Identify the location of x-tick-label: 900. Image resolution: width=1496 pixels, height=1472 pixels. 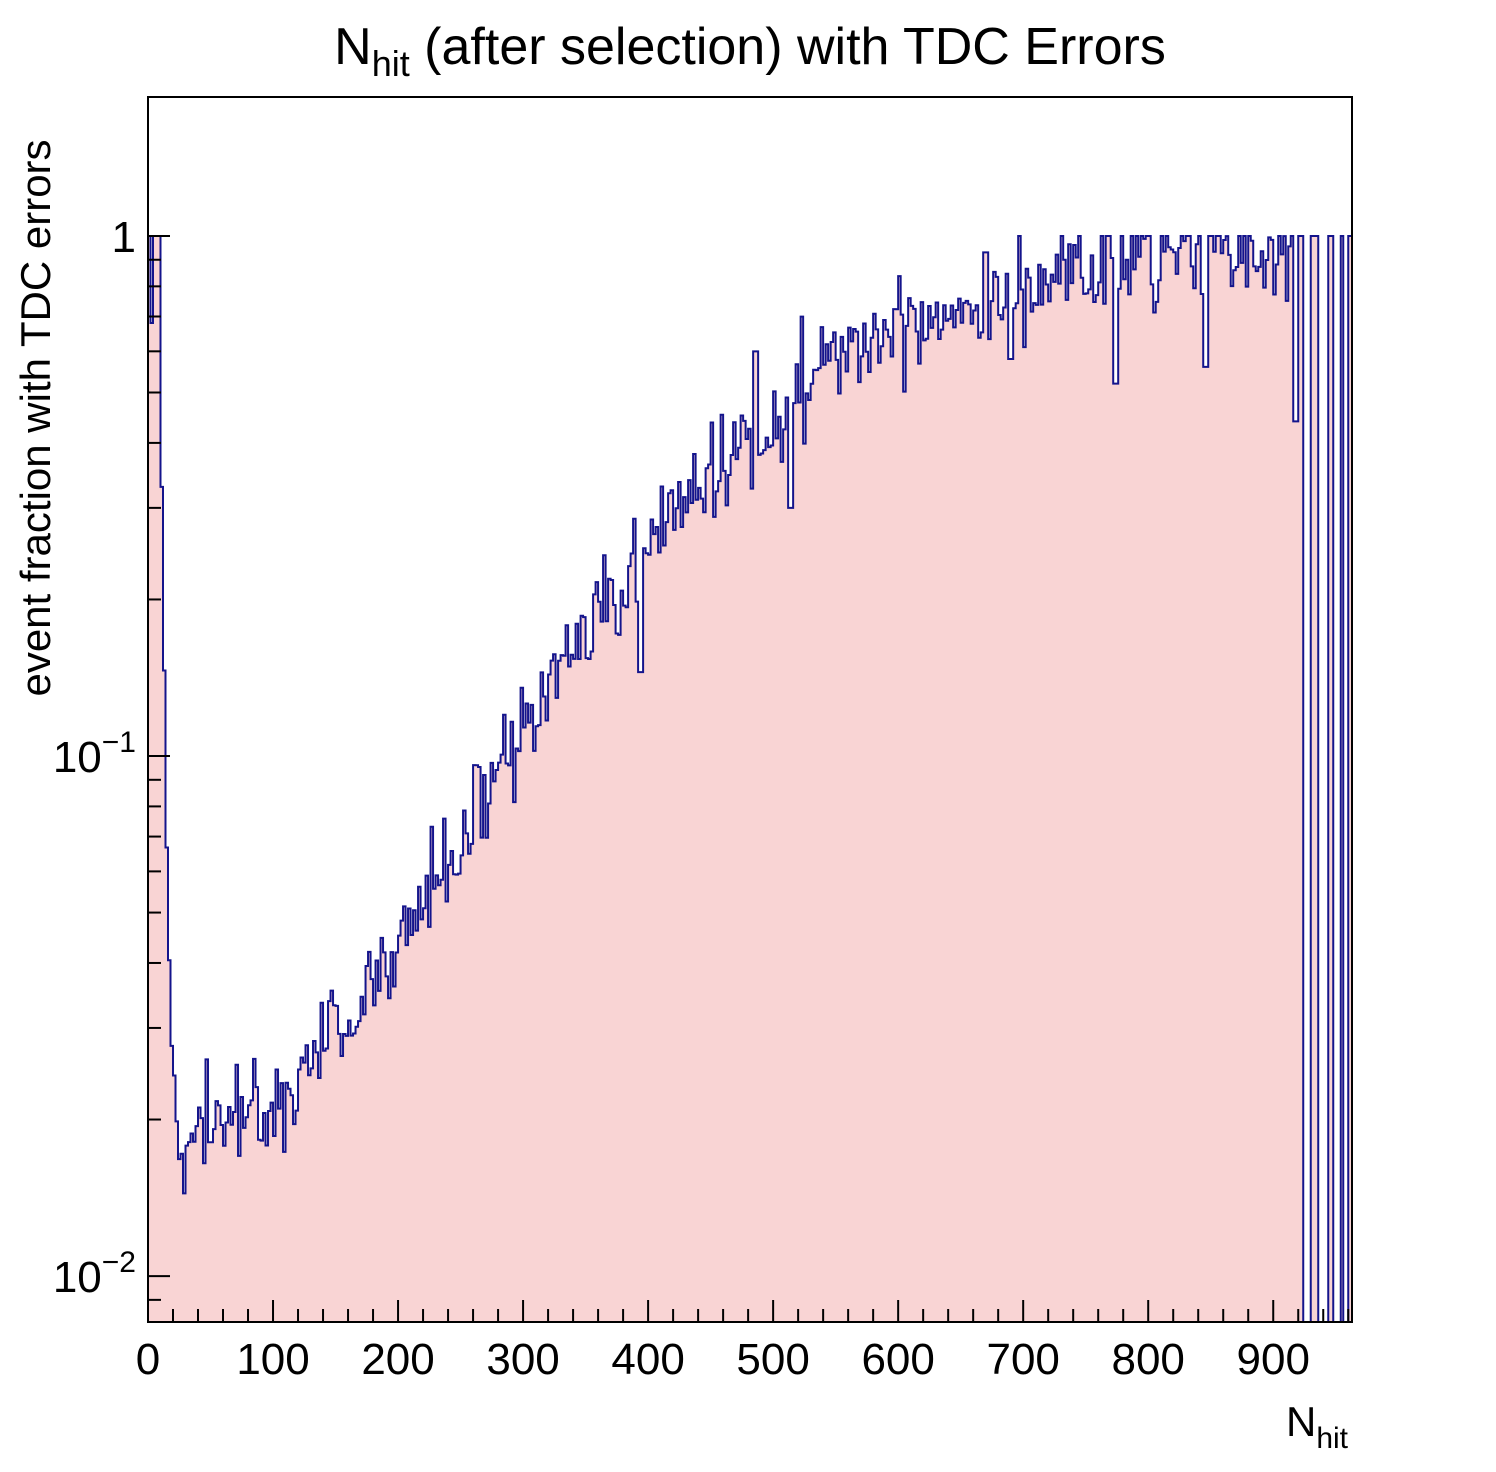
(1273, 1359).